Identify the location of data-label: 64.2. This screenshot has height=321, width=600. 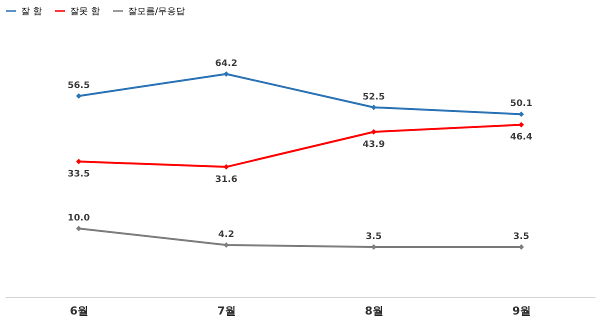
(226, 64).